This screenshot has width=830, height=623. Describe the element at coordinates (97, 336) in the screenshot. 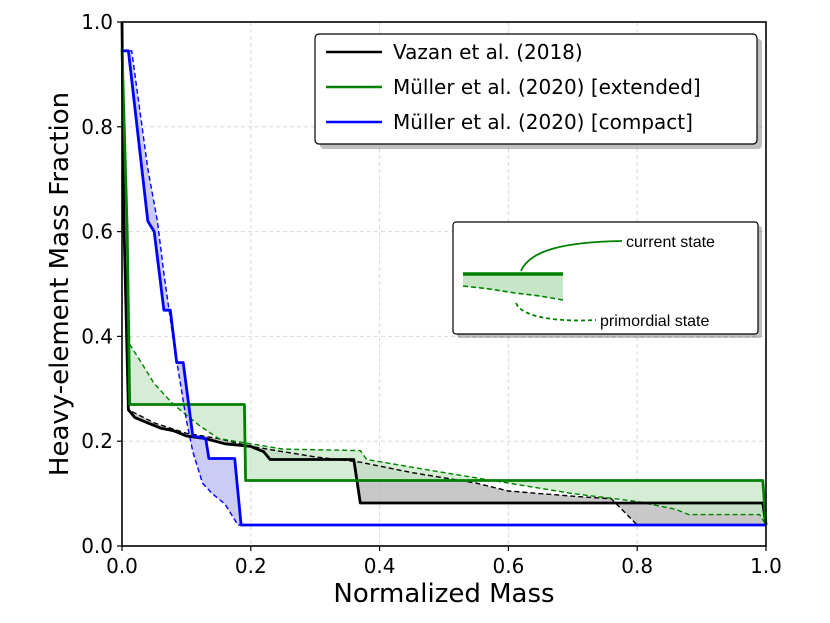

I see `y-tick-label: 0.4` at that location.